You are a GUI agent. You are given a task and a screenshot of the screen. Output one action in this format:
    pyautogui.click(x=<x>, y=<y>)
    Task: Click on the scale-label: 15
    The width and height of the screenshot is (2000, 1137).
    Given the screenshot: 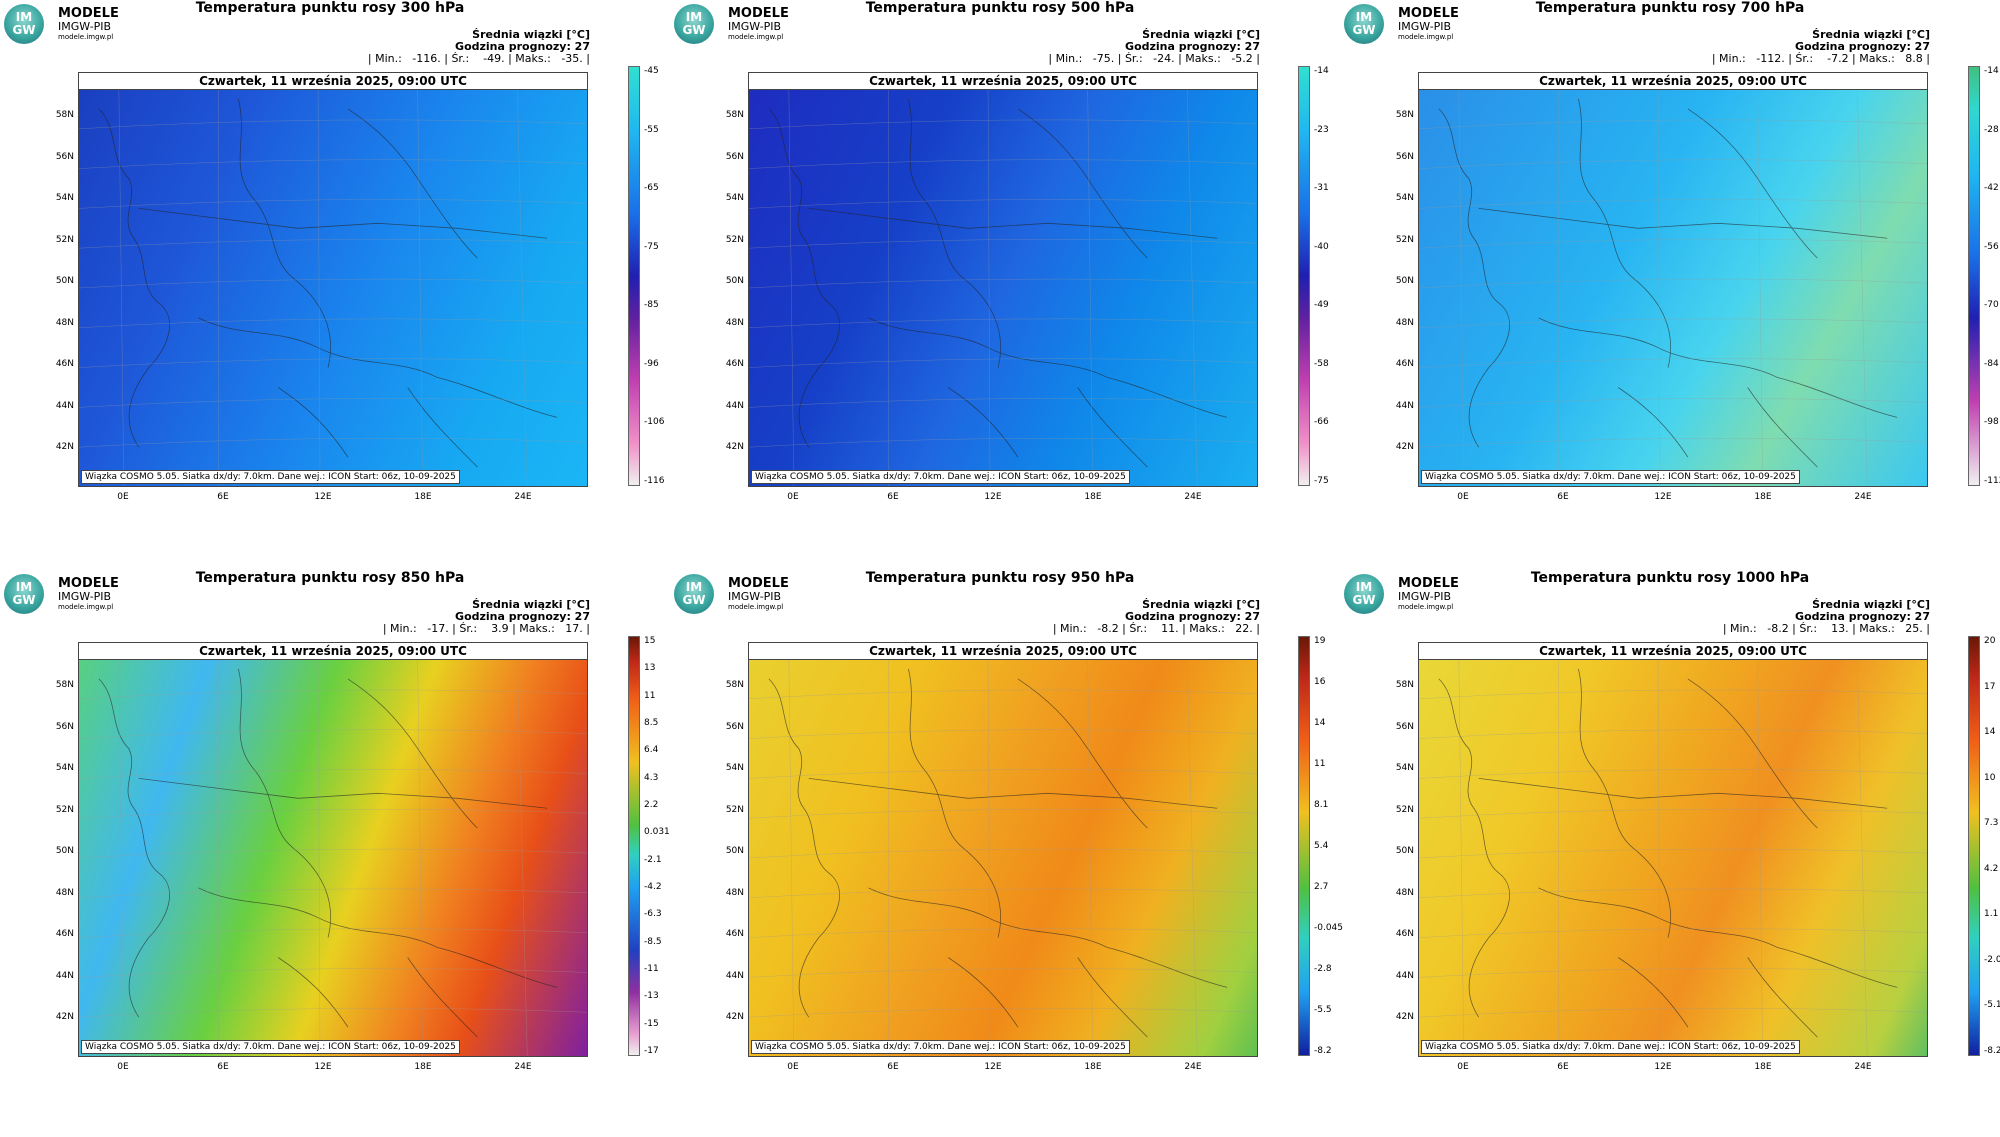 What is the action you would take?
    pyautogui.click(x=650, y=641)
    